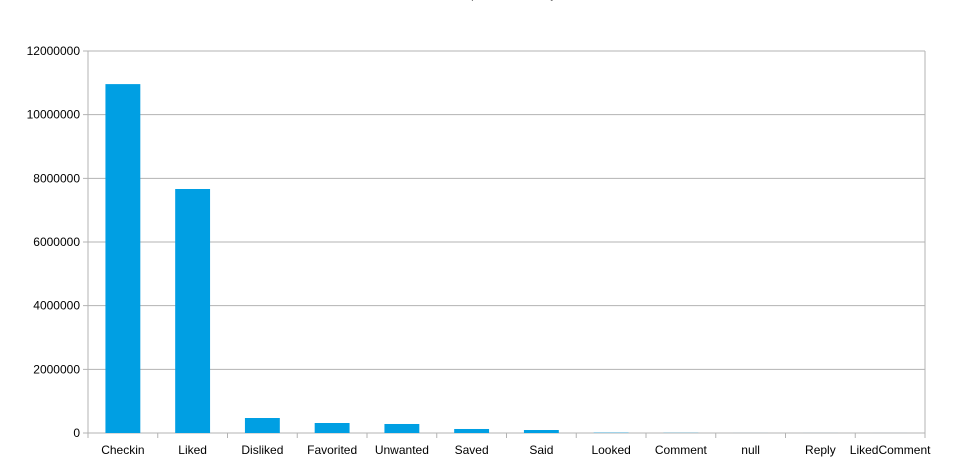 The image size is (962, 472). I want to click on chart-title: Popularność akcji, so click(506, 0).